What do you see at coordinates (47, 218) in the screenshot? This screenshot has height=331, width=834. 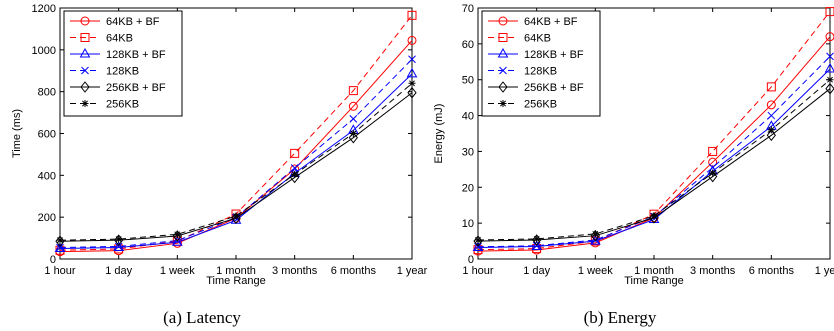 I see `y-tick-label: 200` at bounding box center [47, 218].